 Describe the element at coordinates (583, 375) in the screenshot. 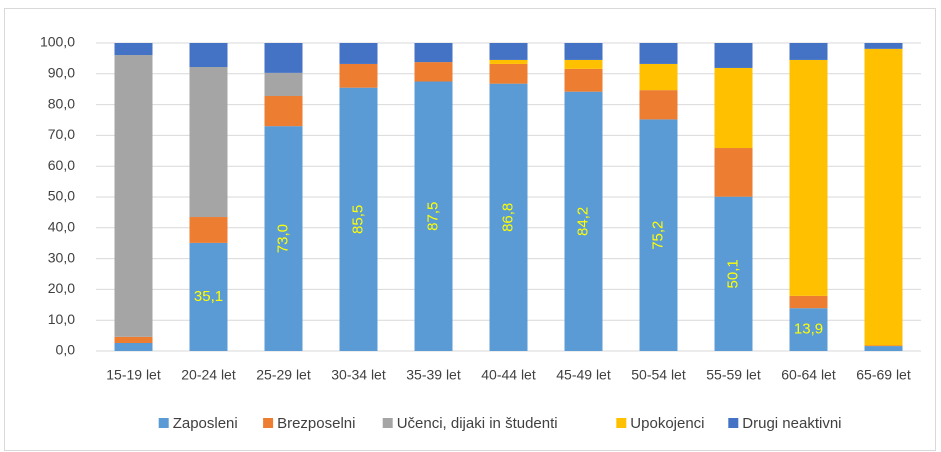

I see `x-tick-label: 45-49 let` at that location.